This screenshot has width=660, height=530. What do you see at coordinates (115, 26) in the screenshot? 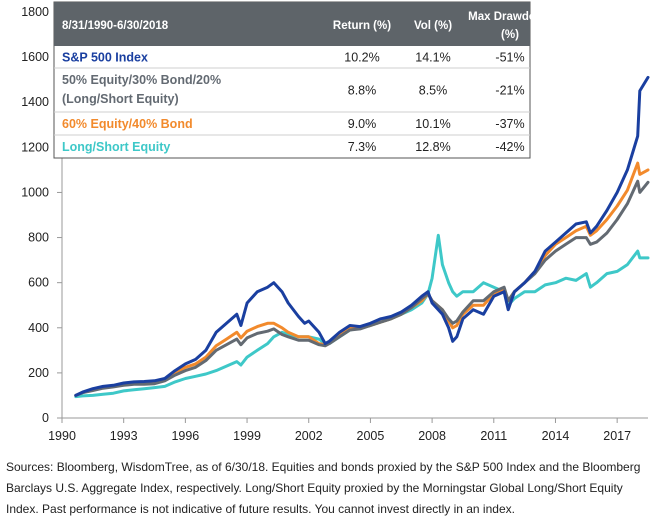
I see `table-header-period: 8/31/1990-6/30/2018` at bounding box center [115, 26].